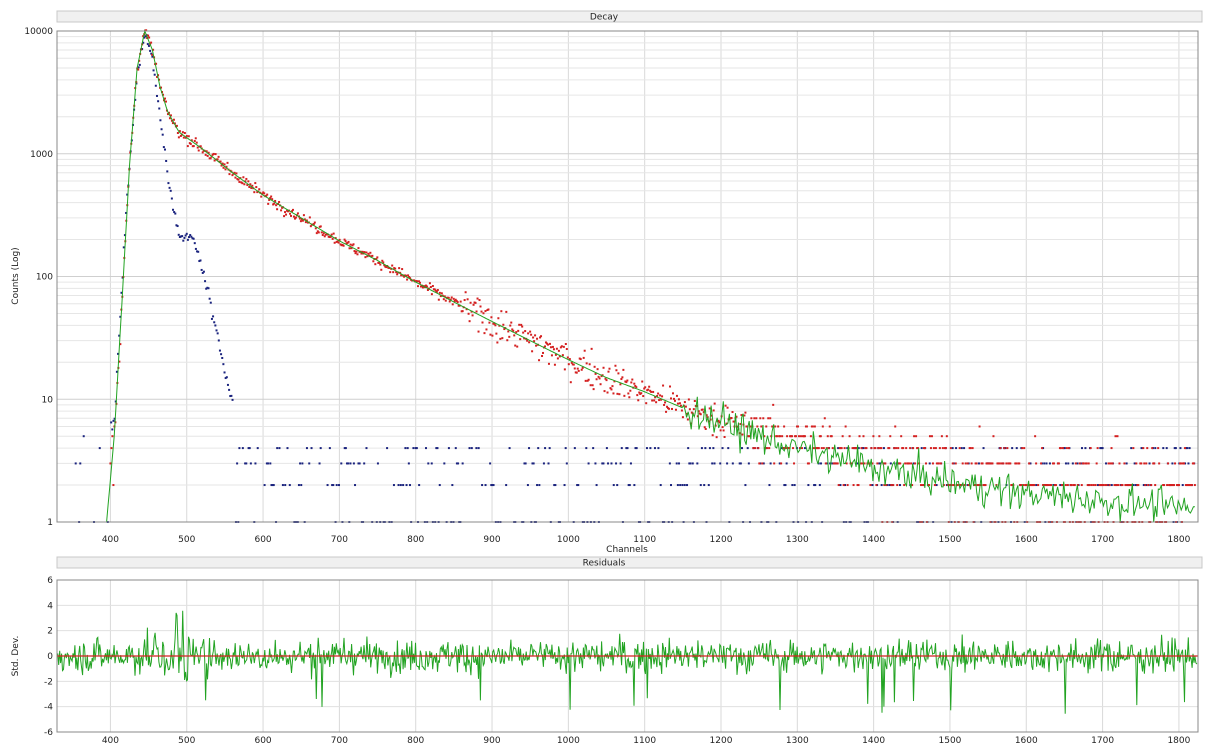 This screenshot has width=1205, height=745. Describe the element at coordinates (627, 662) in the screenshot. I see `residuals-series` at that location.